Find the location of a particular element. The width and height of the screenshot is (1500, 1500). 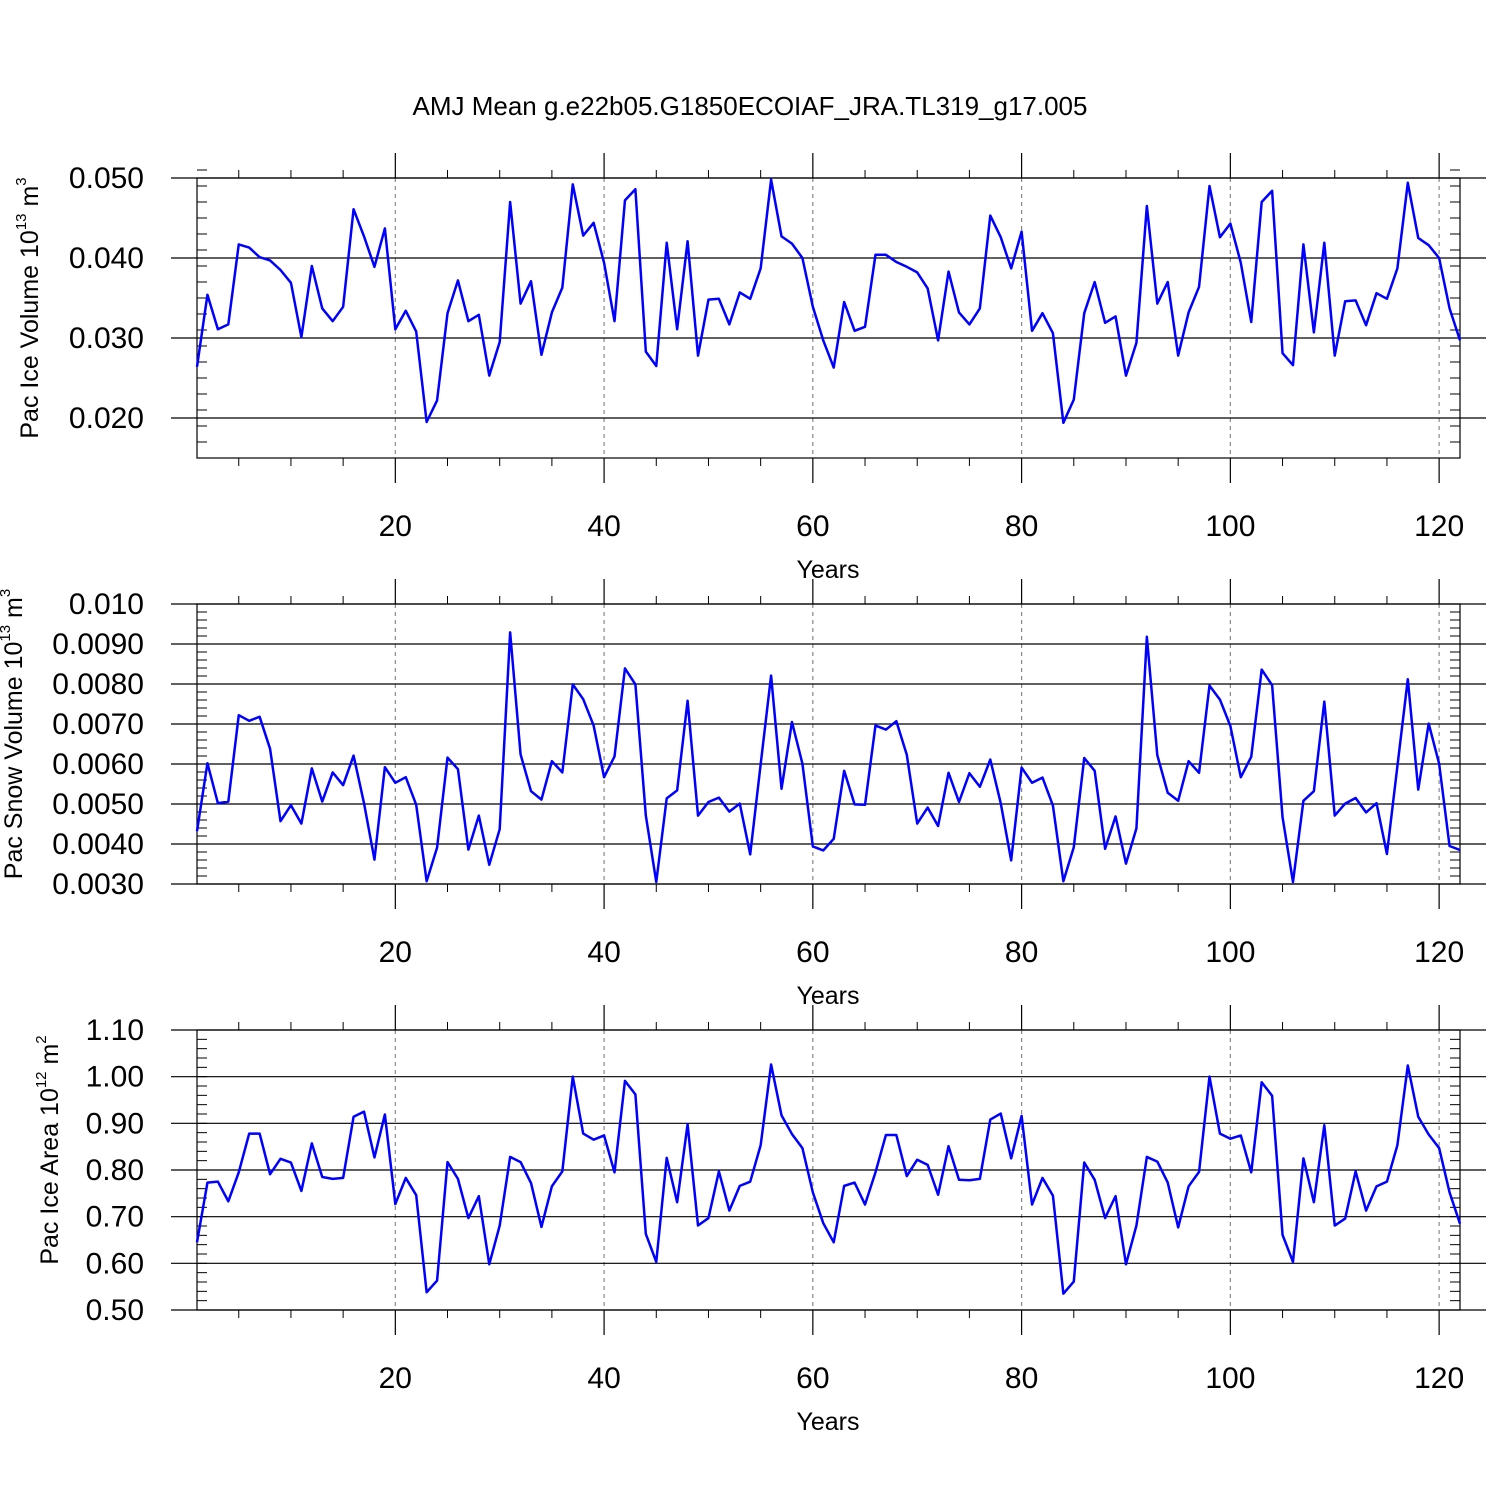

y-tick-label: 0.50 is located at coordinates (115, 1310).